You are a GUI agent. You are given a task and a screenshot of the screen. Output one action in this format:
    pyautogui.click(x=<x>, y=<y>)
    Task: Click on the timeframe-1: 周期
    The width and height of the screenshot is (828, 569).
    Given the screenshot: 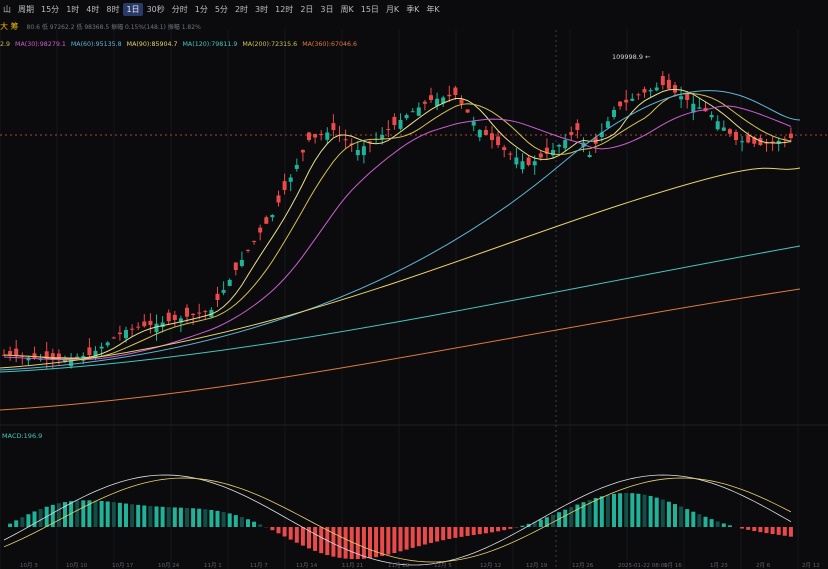 What is the action you would take?
    pyautogui.click(x=26, y=9)
    